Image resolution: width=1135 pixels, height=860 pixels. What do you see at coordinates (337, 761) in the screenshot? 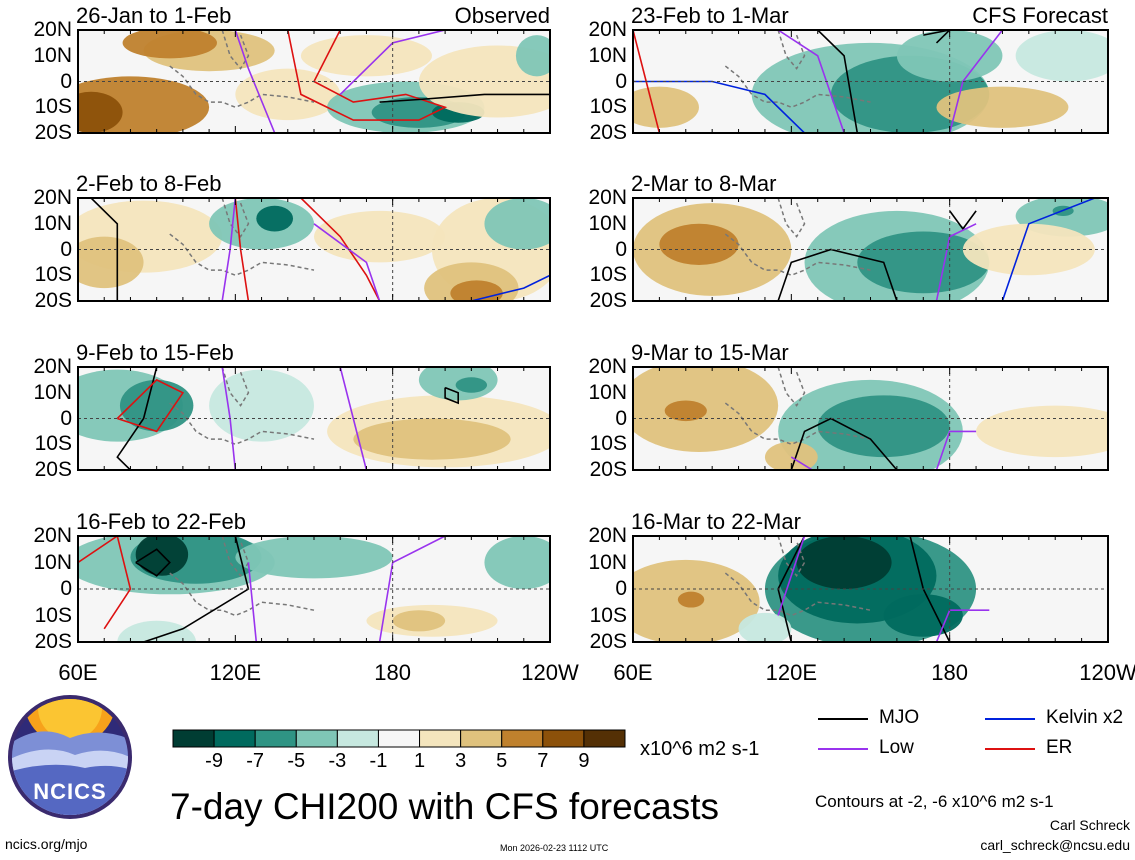
I see `colorbar-tick-label: -3` at bounding box center [337, 761].